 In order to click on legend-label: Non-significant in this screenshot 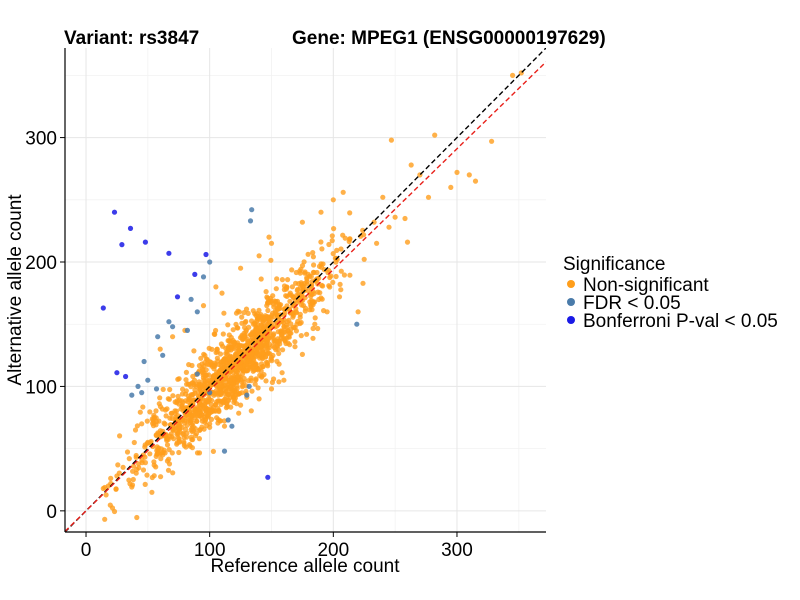, I will do `click(646, 285)`.